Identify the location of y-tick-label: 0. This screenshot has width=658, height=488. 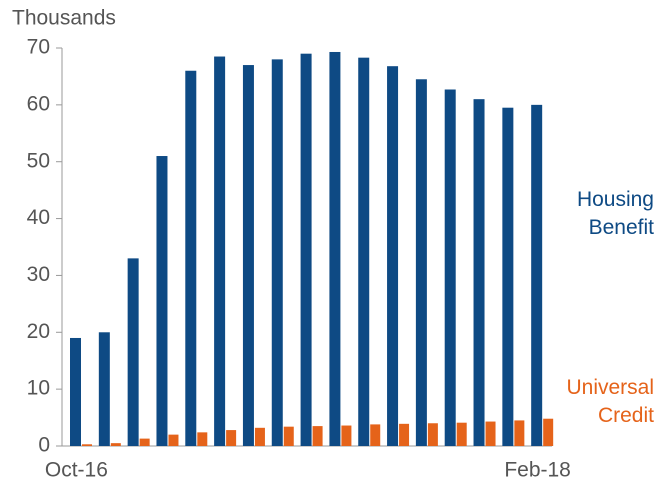
(44, 445).